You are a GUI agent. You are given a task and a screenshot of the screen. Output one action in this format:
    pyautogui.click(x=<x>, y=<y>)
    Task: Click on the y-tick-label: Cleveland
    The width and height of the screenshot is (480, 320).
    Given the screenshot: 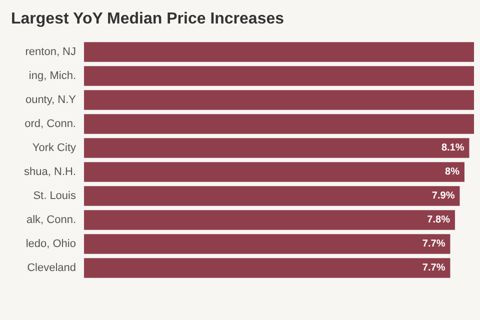 What is the action you would take?
    pyautogui.click(x=51, y=268)
    